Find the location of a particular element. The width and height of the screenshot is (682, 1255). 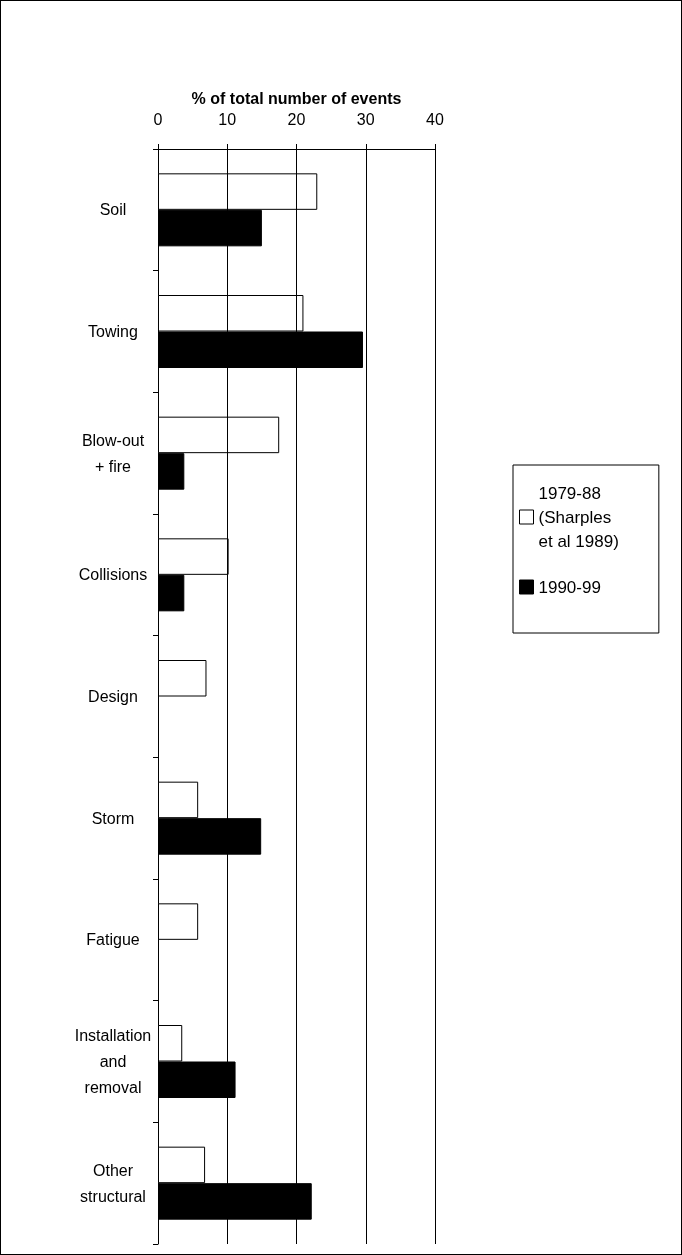

x-tick-label: 20 is located at coordinates (296, 119).